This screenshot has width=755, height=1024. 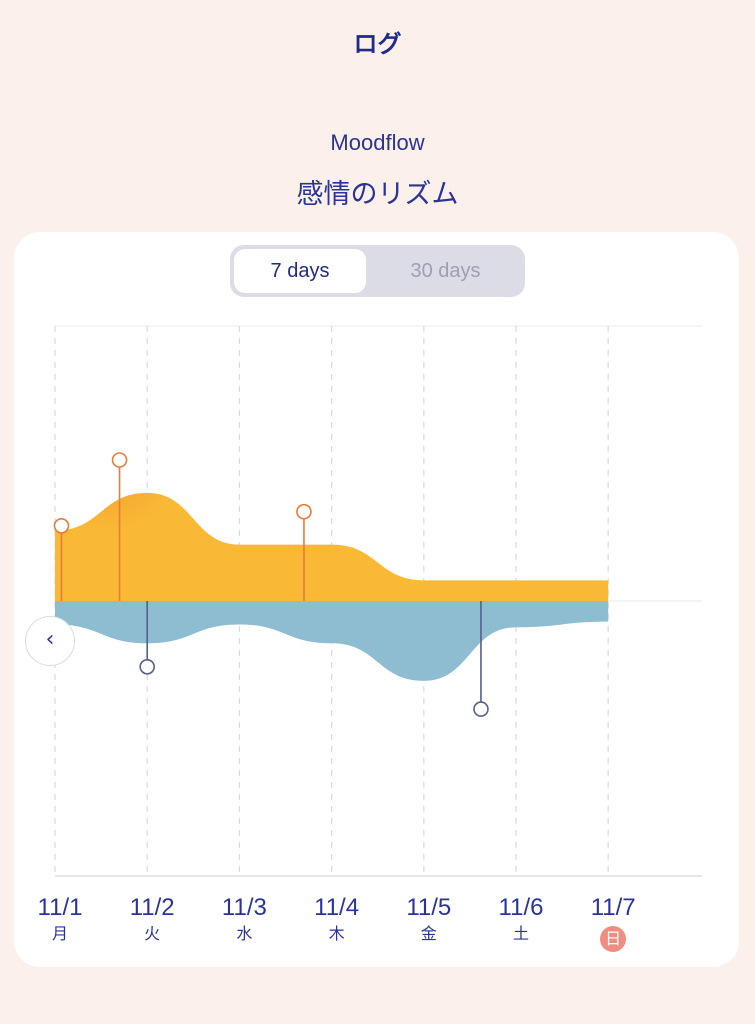 What do you see at coordinates (332, 546) in the screenshot?
I see `positive-mood-area` at bounding box center [332, 546].